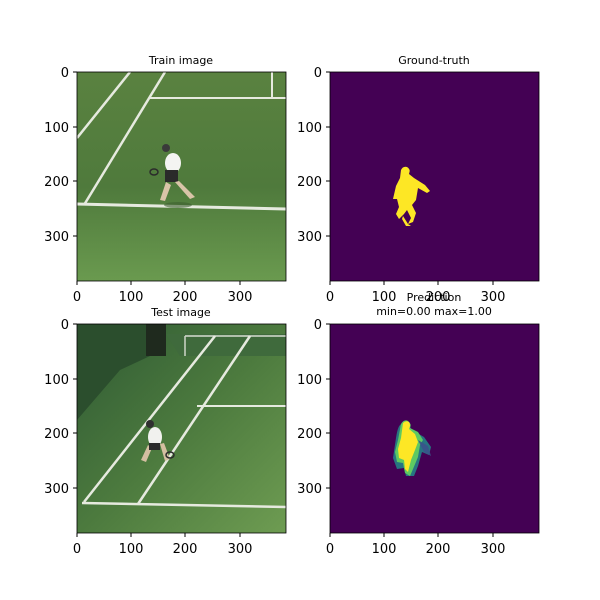 This screenshot has height=600, width=600. I want to click on ground-truth-mask, so click(434, 176).